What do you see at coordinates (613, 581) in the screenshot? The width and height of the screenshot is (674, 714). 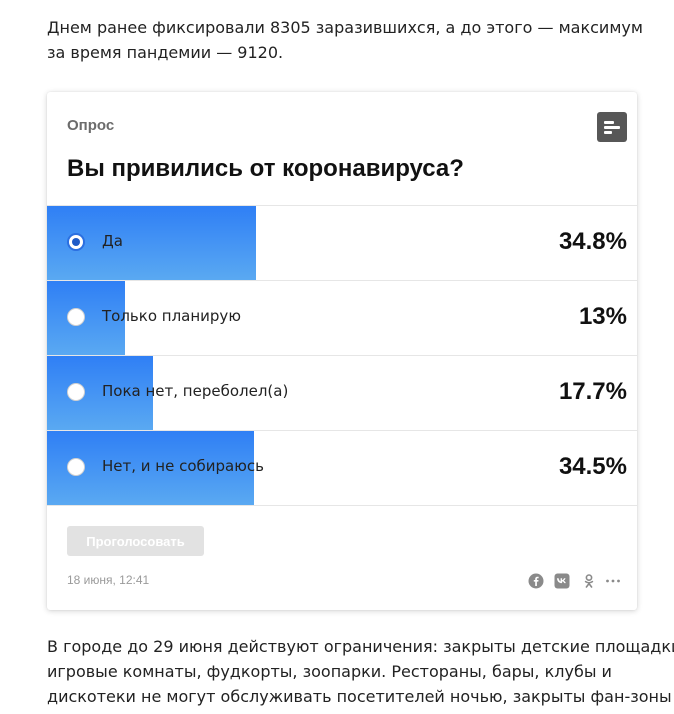 I see `more-icon` at bounding box center [613, 581].